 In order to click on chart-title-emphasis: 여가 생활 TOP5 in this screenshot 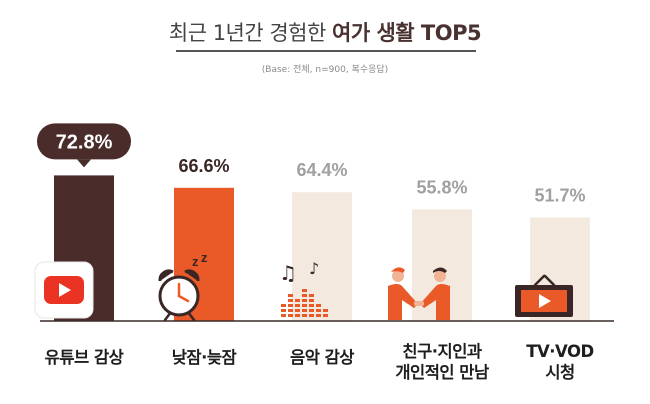, I will do `click(407, 33)`.